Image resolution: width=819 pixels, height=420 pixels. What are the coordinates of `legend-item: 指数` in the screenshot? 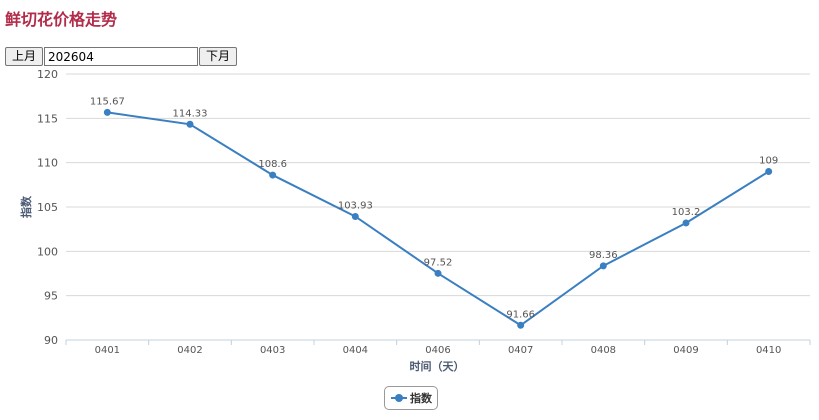 It's located at (411, 398).